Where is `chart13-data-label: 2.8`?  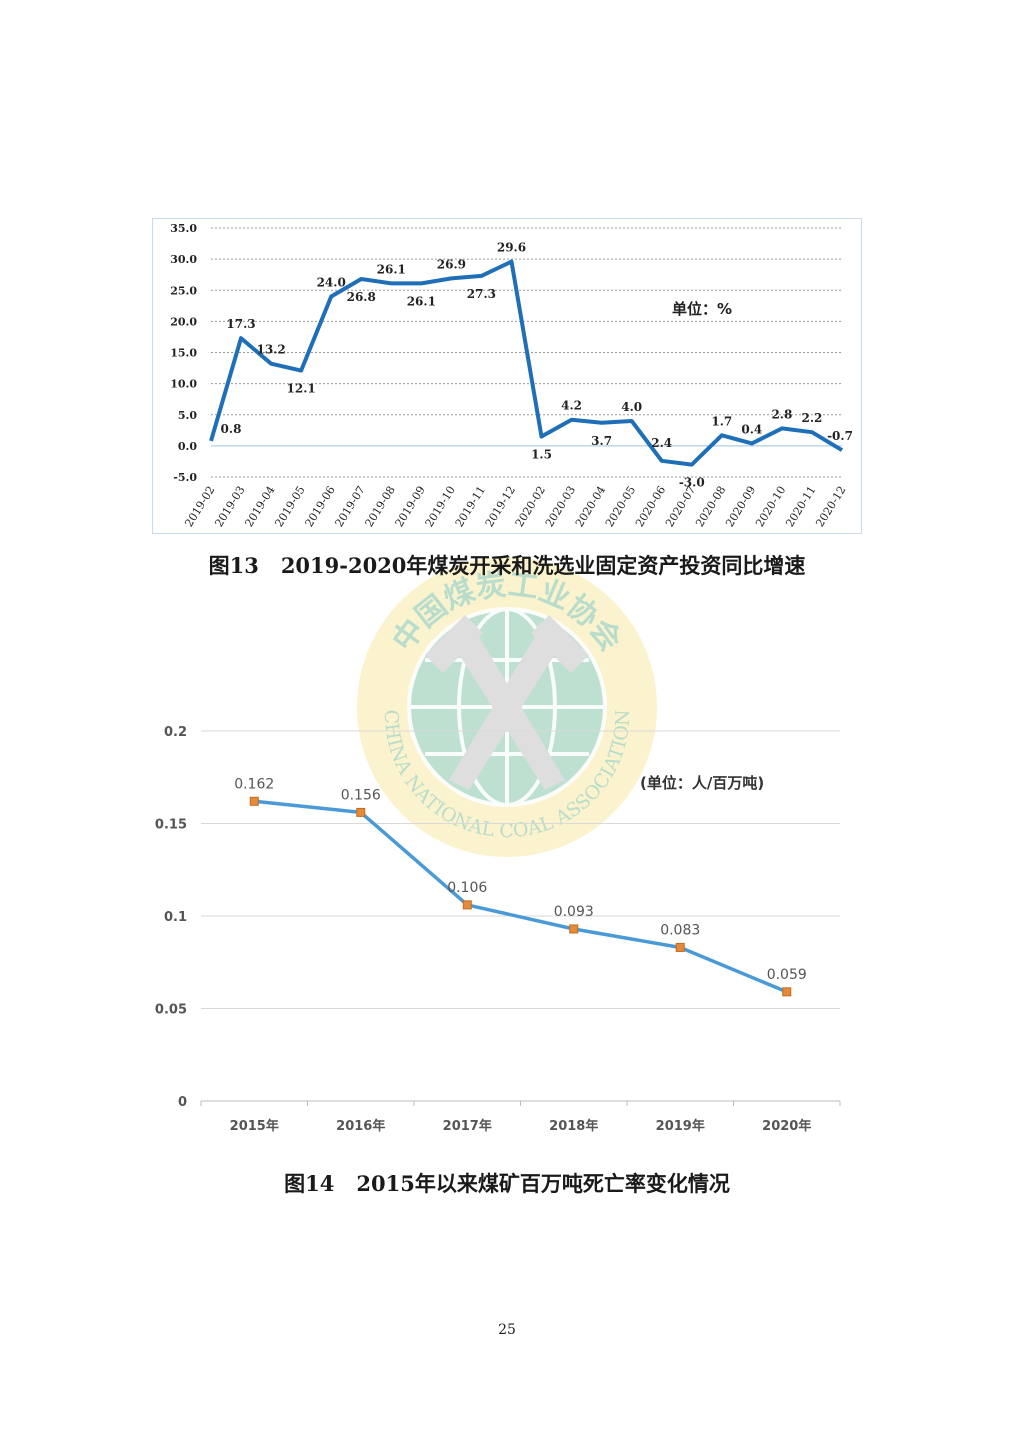 chart13-data-label: 2.8 is located at coordinates (781, 414).